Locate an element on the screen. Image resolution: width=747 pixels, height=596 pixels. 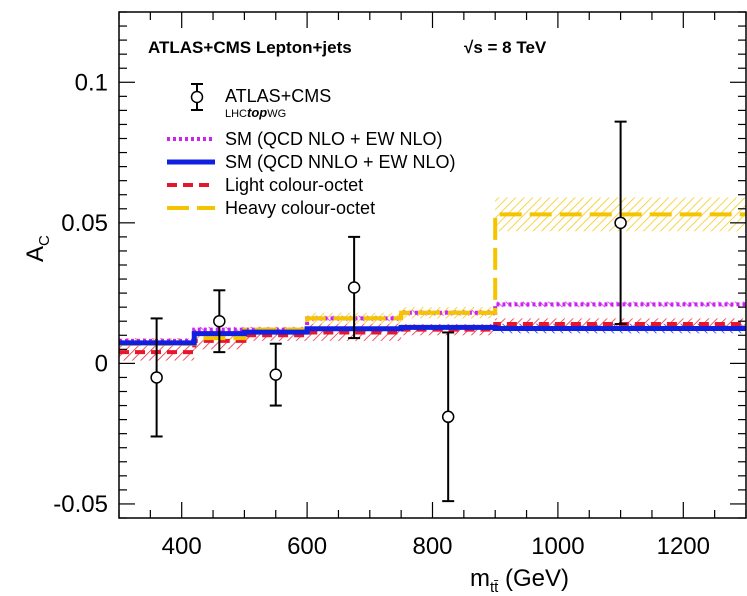
x-tick-label: 1000 is located at coordinates (557, 546).